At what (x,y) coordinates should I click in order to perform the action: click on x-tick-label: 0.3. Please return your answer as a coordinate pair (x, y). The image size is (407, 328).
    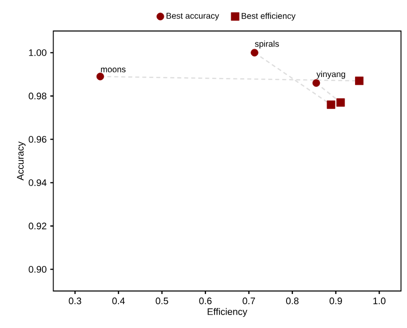
    Looking at the image, I should click on (75, 301).